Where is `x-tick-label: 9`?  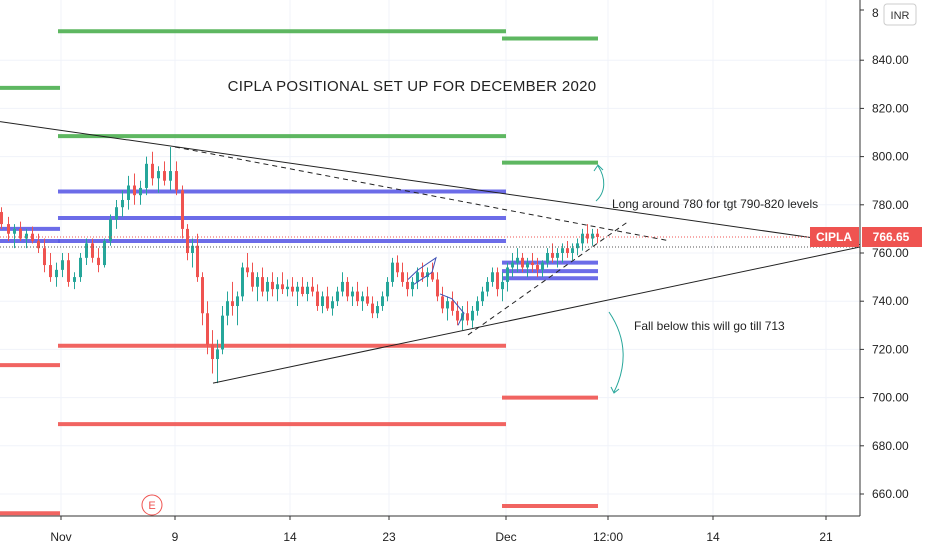 x-tick-label: 9 is located at coordinates (175, 537).